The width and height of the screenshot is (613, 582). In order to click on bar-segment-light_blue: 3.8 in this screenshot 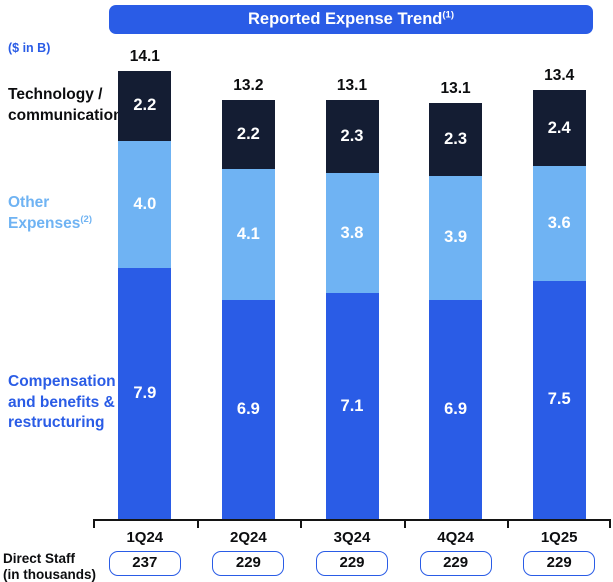, I will do `click(352, 233)`.